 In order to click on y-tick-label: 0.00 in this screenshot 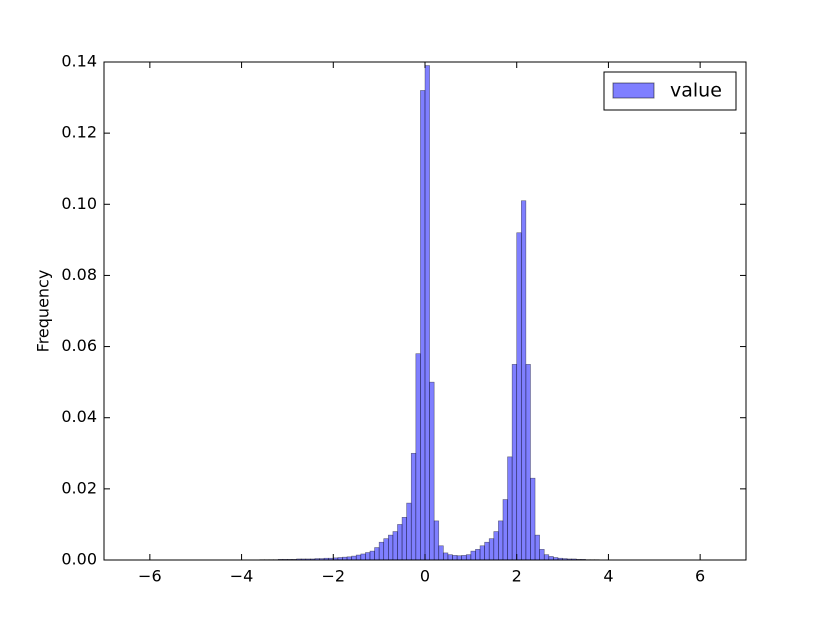, I will do `click(79, 559)`.